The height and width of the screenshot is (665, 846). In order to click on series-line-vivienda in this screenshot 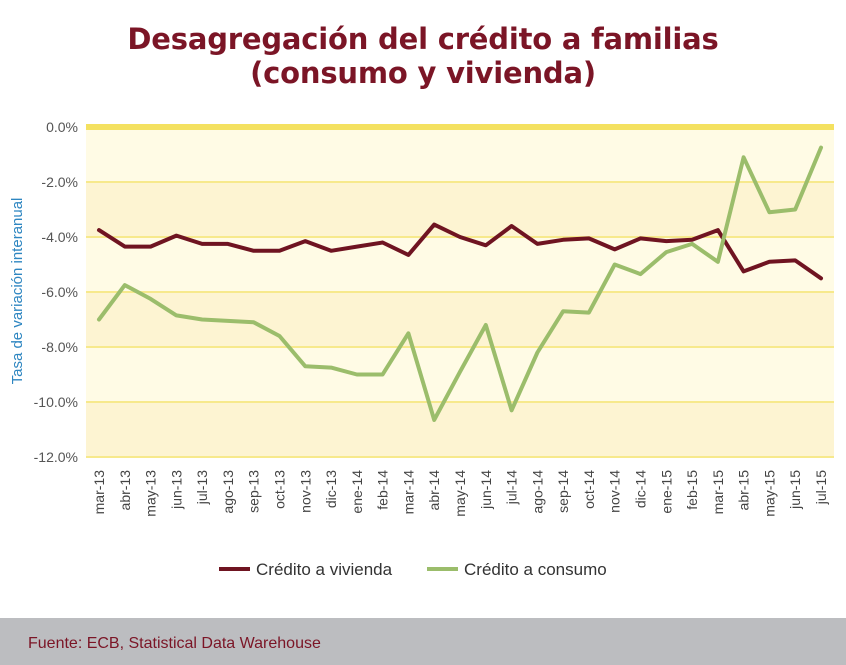, I will do `click(460, 251)`.